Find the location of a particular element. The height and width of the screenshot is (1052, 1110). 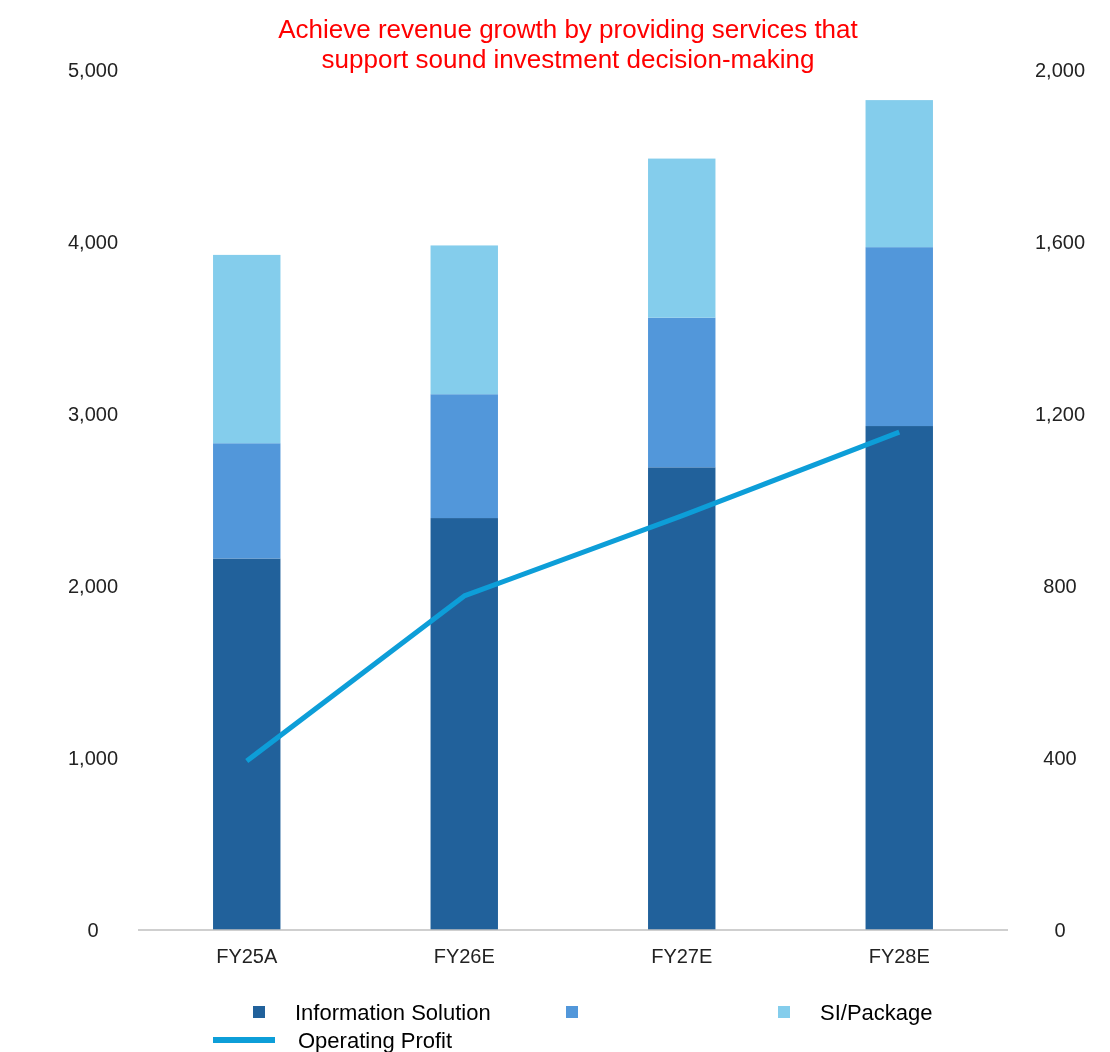

x-tick-label: FY25A is located at coordinates (247, 956).